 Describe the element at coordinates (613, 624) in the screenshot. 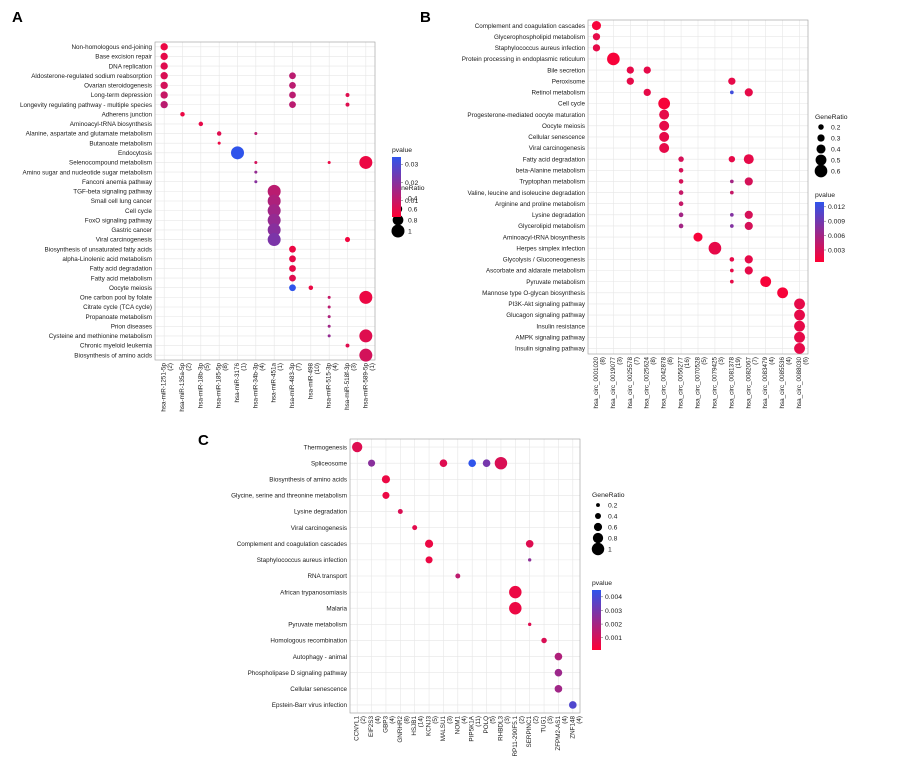

I see `color-tick-label: 0.002` at that location.